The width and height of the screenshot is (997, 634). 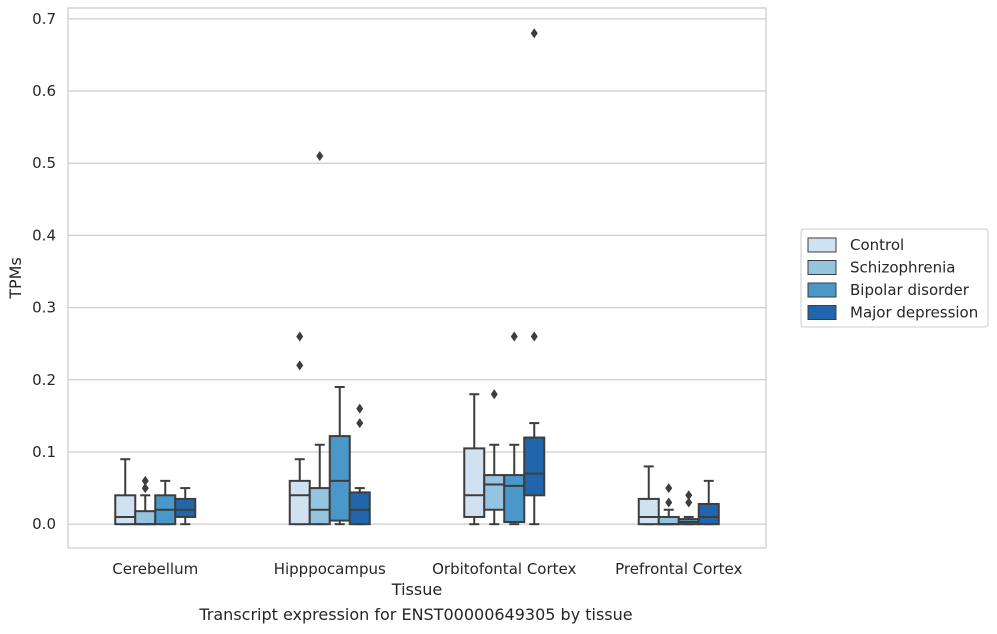 I want to click on y-tick-label: 0.1, so click(x=44, y=452).